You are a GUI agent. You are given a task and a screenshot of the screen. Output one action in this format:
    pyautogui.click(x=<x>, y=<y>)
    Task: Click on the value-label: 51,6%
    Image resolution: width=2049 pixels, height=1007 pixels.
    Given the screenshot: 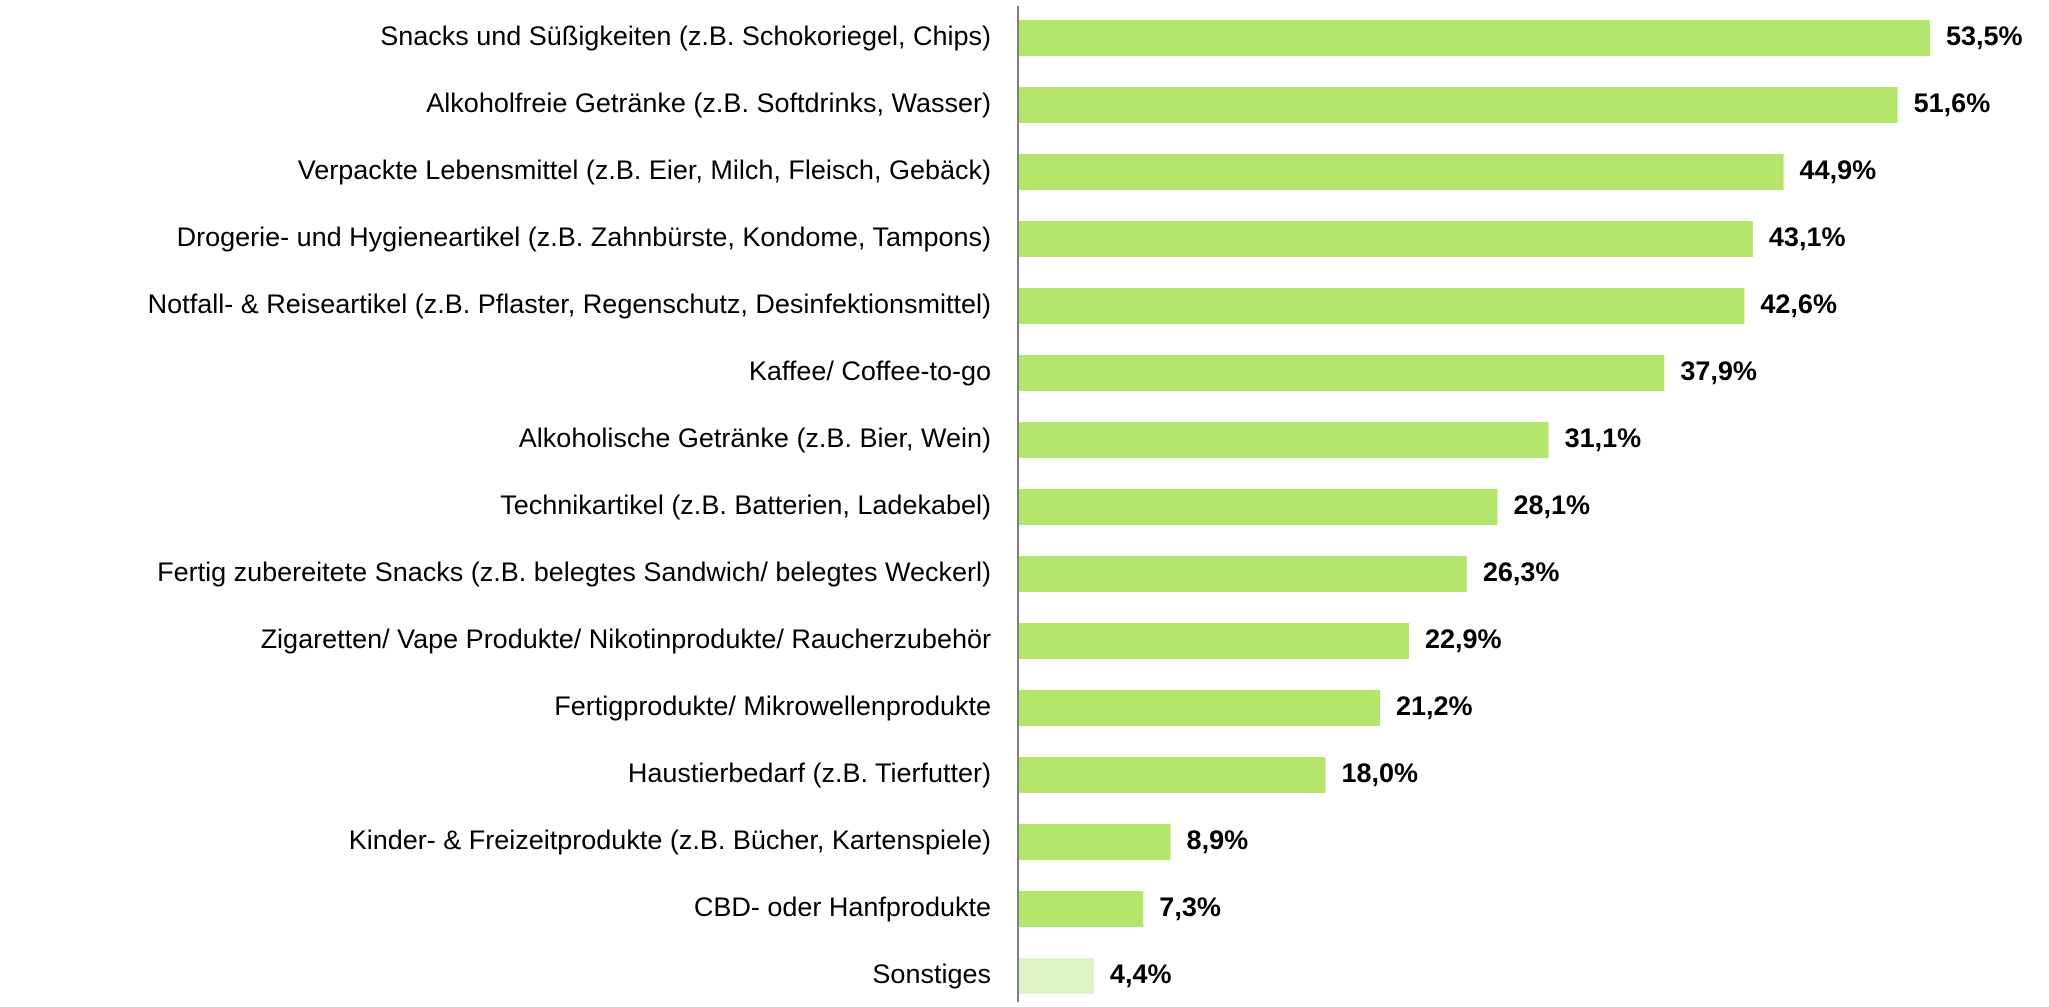 What is the action you would take?
    pyautogui.click(x=1952, y=103)
    